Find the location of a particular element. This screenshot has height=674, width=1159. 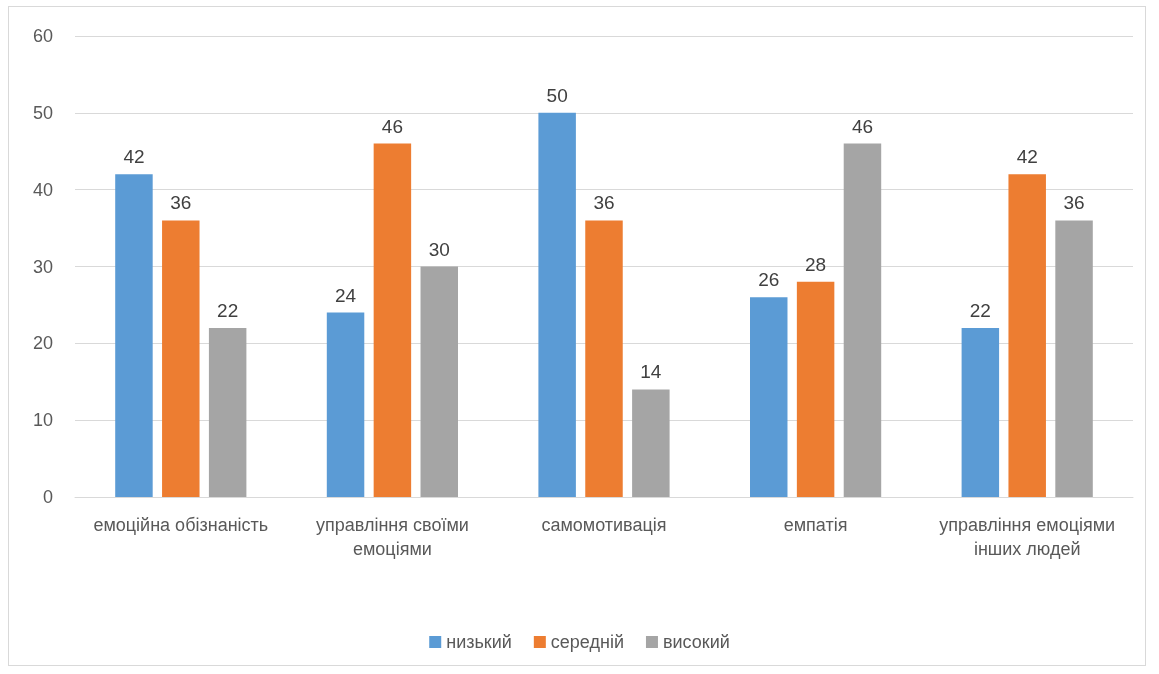

y-tick-label: 40 is located at coordinates (42, 189).